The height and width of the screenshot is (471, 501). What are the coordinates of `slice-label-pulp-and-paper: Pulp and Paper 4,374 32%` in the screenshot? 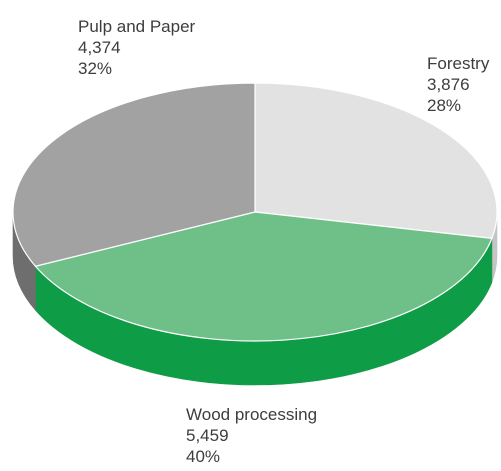 It's located at (136, 47).